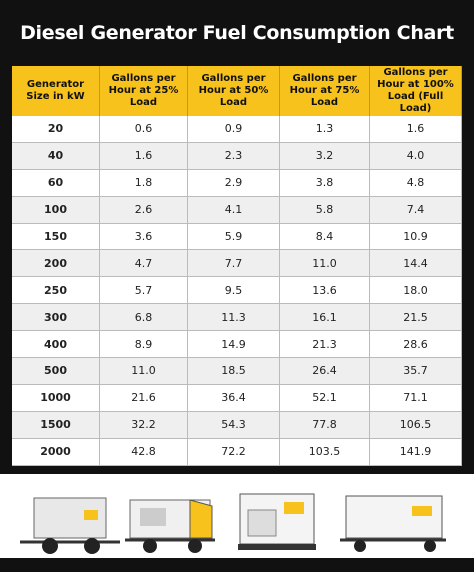 Image resolution: width=474 pixels, height=572 pixels. What do you see at coordinates (144, 398) in the screenshot?
I see `table-cell: 21.6` at bounding box center [144, 398].